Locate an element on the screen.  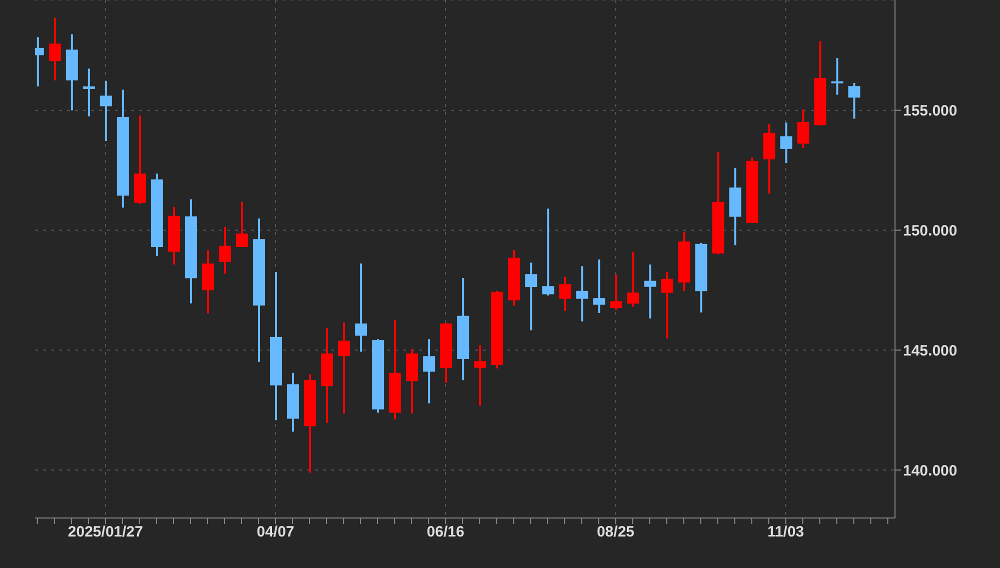
x-tick-label: 11/03 is located at coordinates (785, 532).